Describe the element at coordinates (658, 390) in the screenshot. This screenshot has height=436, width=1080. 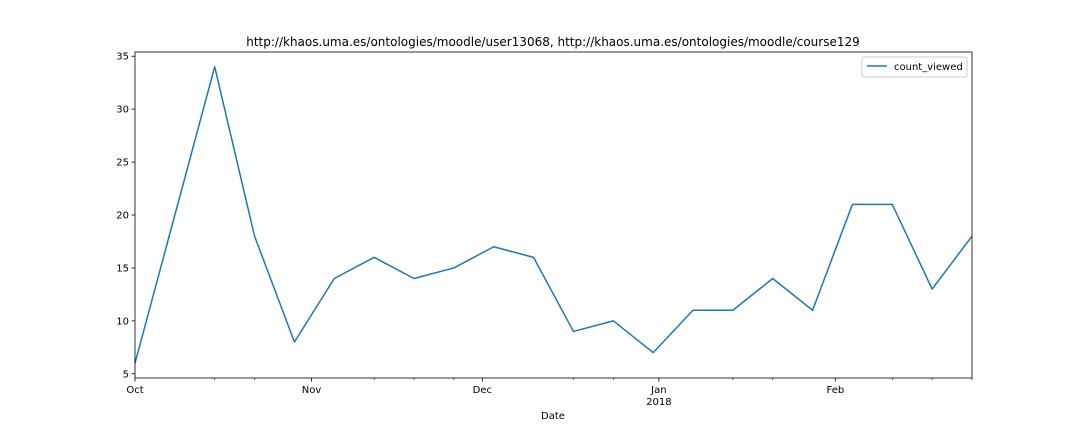
I see `x-tick-label: Jan` at that location.